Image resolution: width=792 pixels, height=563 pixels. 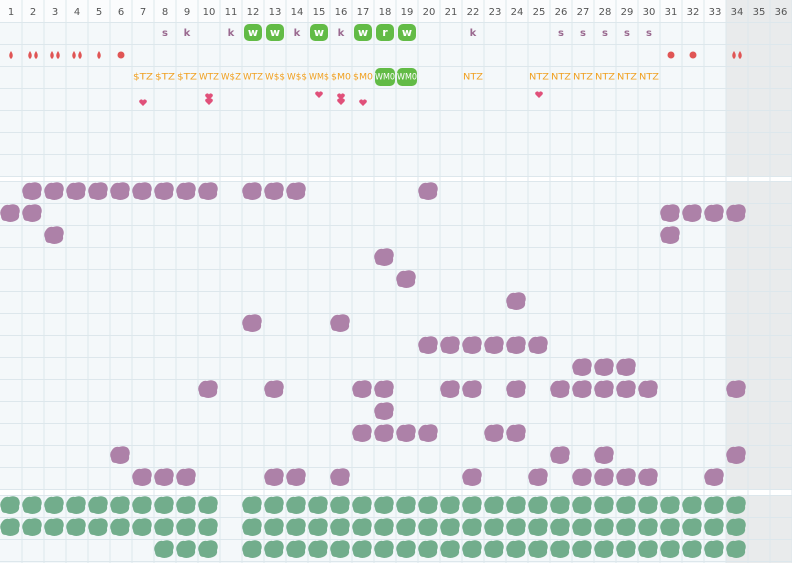 I want to click on column-label: 29, so click(x=627, y=12).